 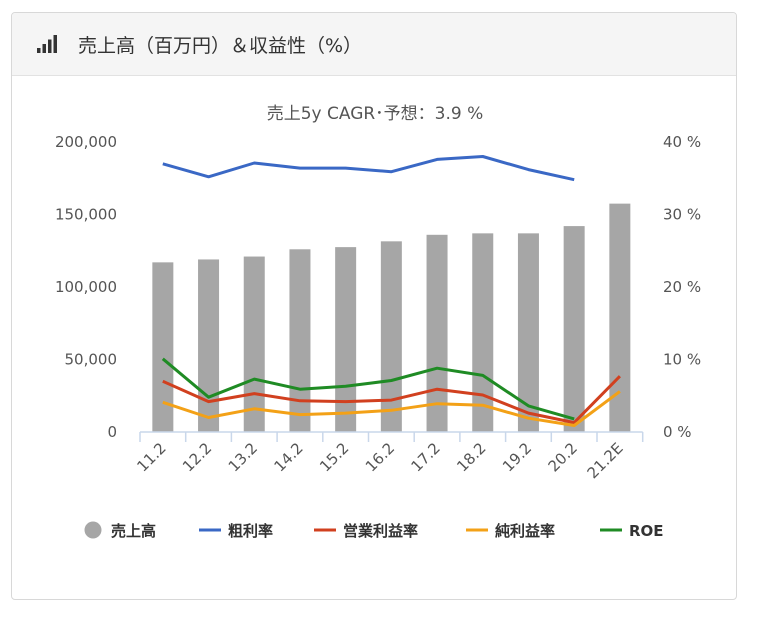 What do you see at coordinates (86, 142) in the screenshot?
I see `y-left-tick-label: 200,000` at bounding box center [86, 142].